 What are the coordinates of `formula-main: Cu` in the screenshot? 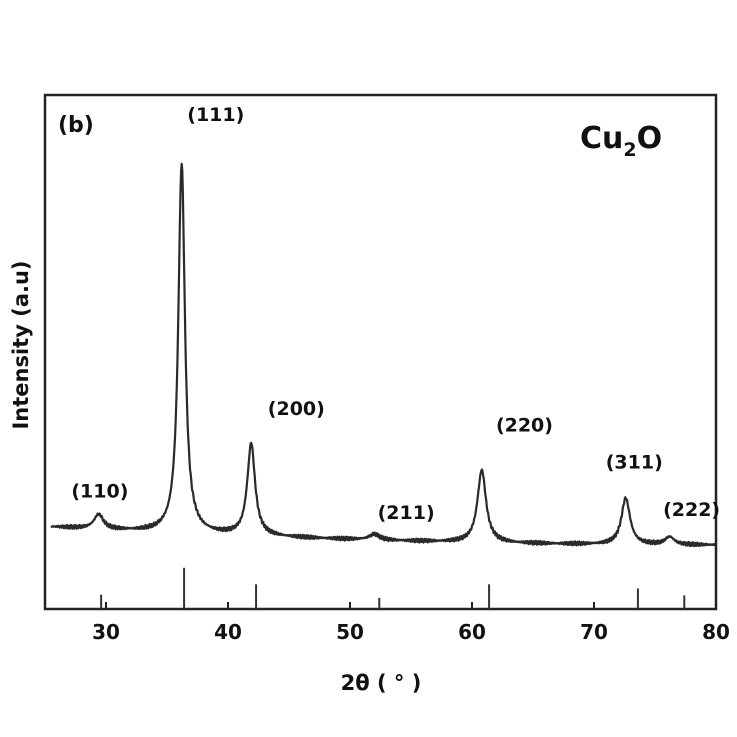 It's located at (601, 138).